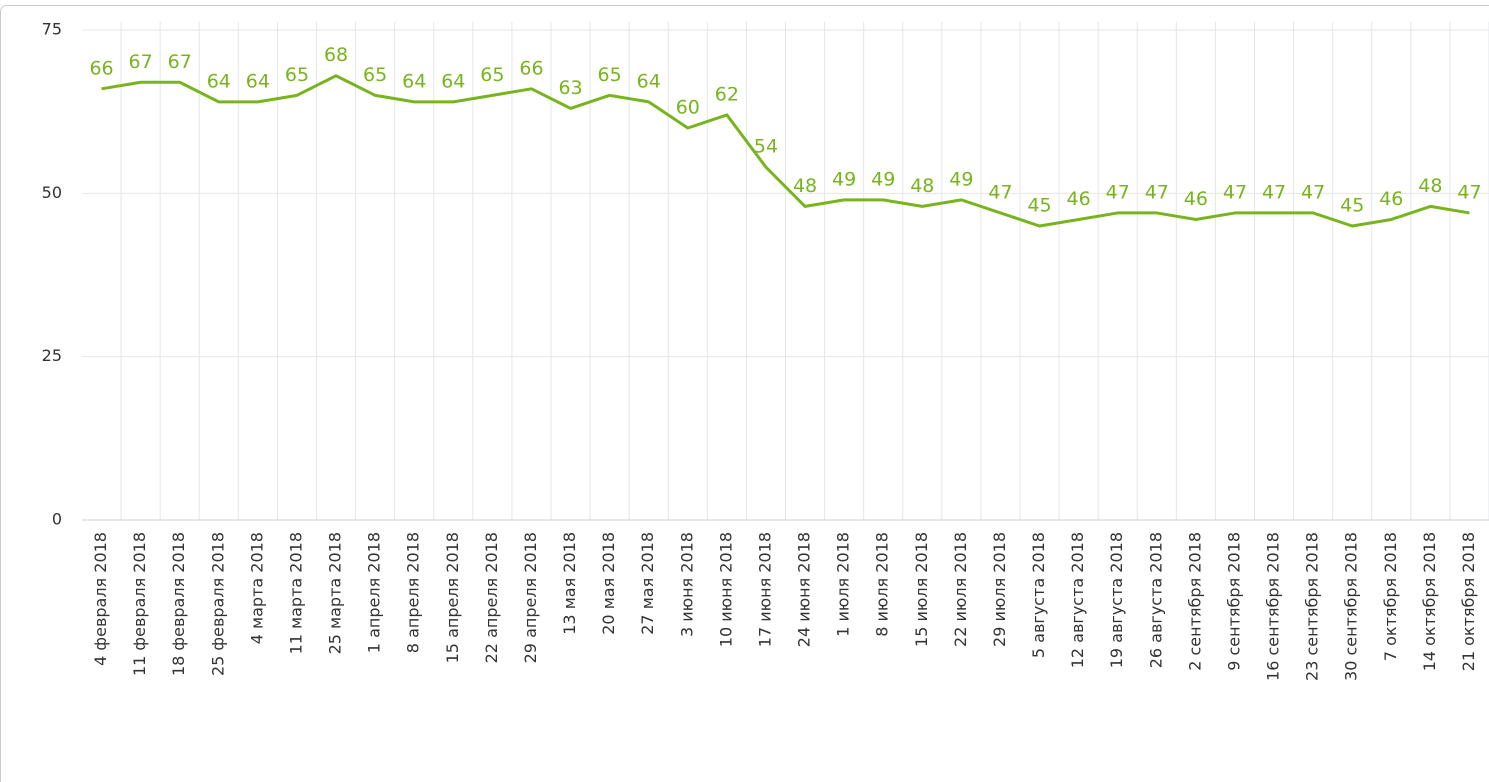 The image size is (1489, 782). I want to click on y-tick-label: 0, so click(57, 519).